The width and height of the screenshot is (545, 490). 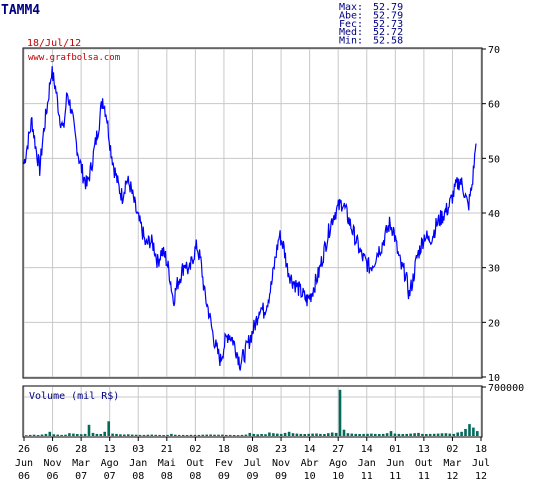 What do you see at coordinates (310, 449) in the screenshot?
I see `x-tick-label: 14` at bounding box center [310, 449].